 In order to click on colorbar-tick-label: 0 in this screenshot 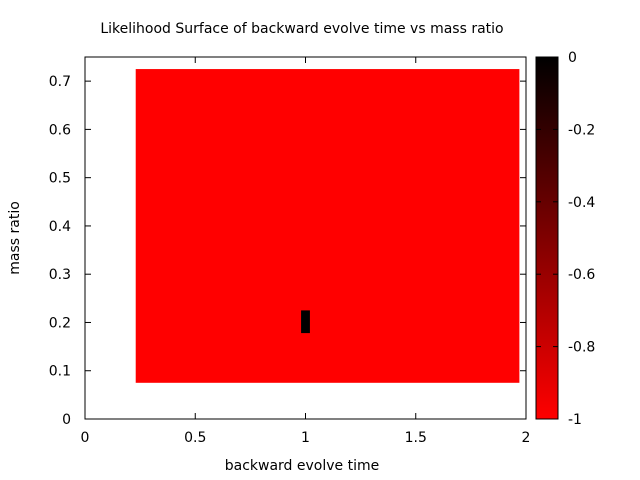, I will do `click(572, 58)`.